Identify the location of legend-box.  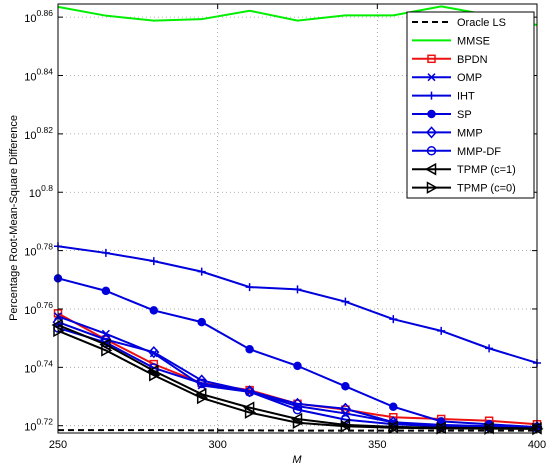
(470, 105).